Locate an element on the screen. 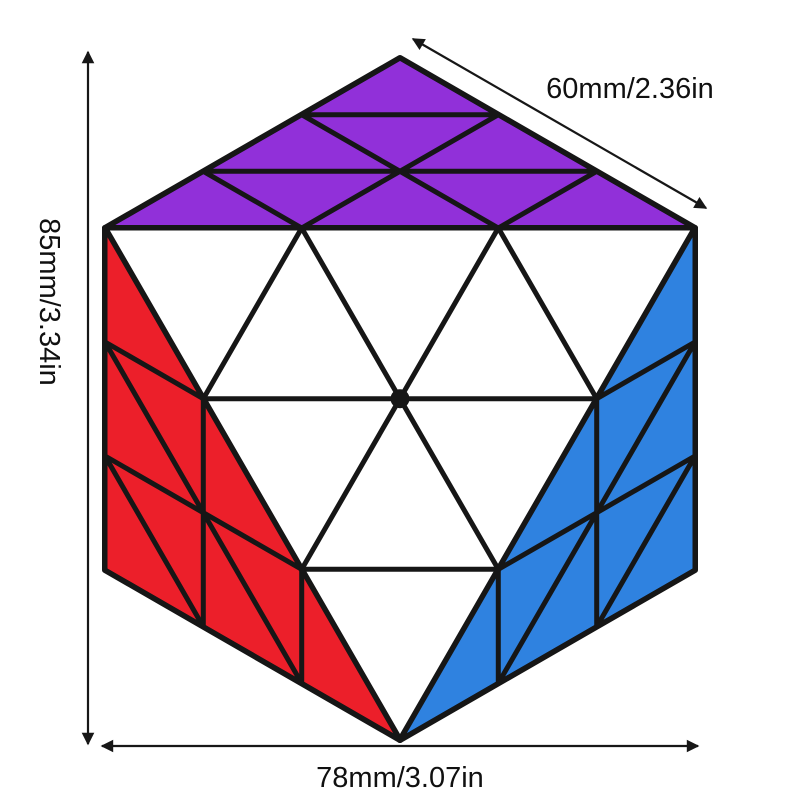 This screenshot has height=800, width=800. edge-length-label: 60mm/2.36in is located at coordinates (630, 89).